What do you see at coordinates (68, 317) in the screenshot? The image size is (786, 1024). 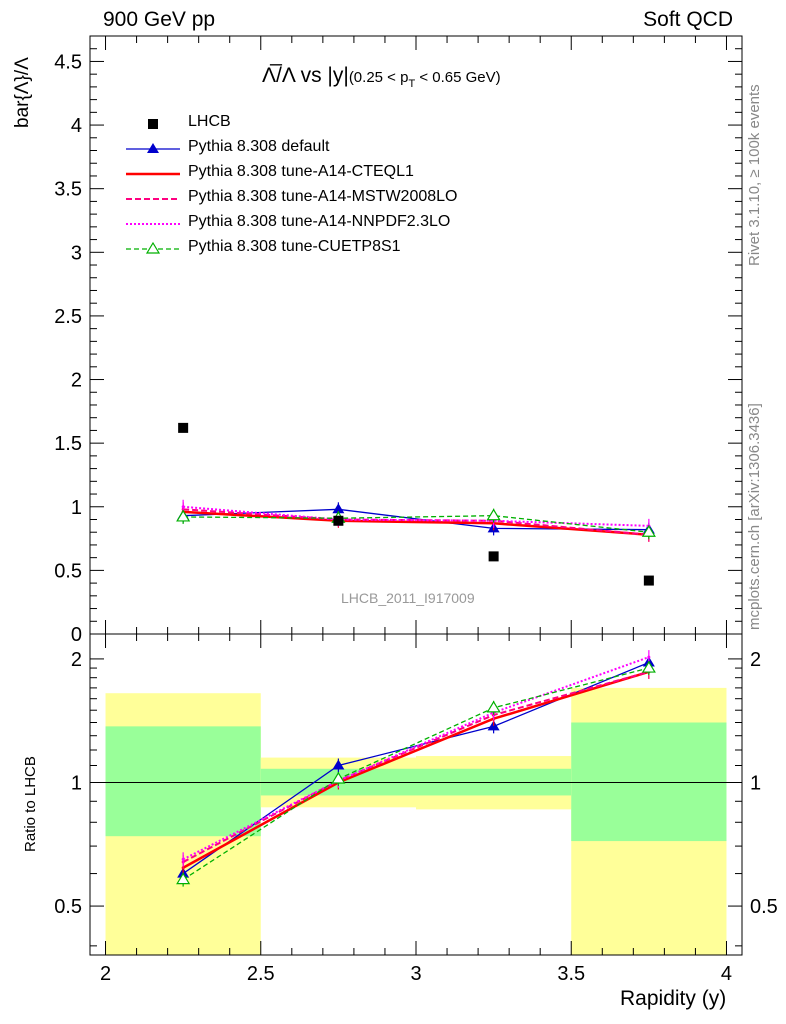 I see `main-y-tick-label: 2.5` at bounding box center [68, 317].